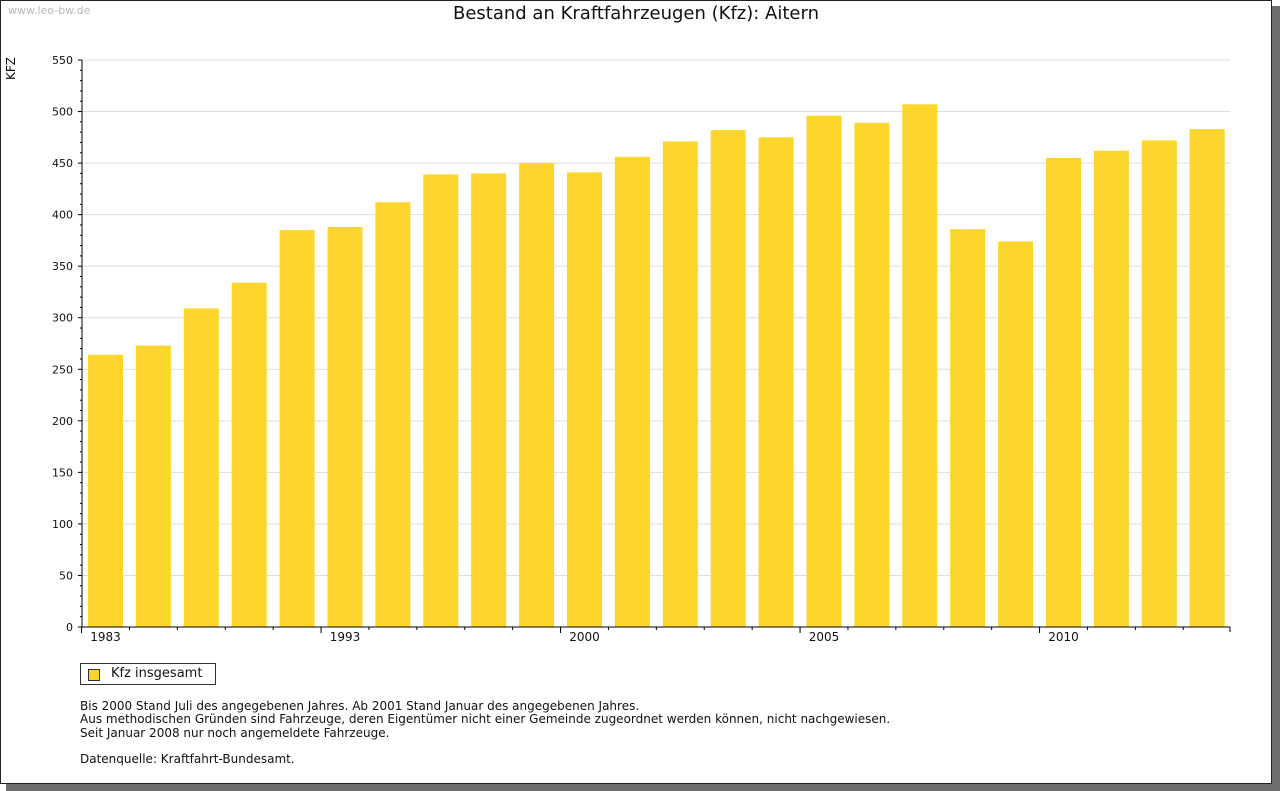  I want to click on data-source: Datenquelle: Kraftfahrt-Bundesamt., so click(187, 759).